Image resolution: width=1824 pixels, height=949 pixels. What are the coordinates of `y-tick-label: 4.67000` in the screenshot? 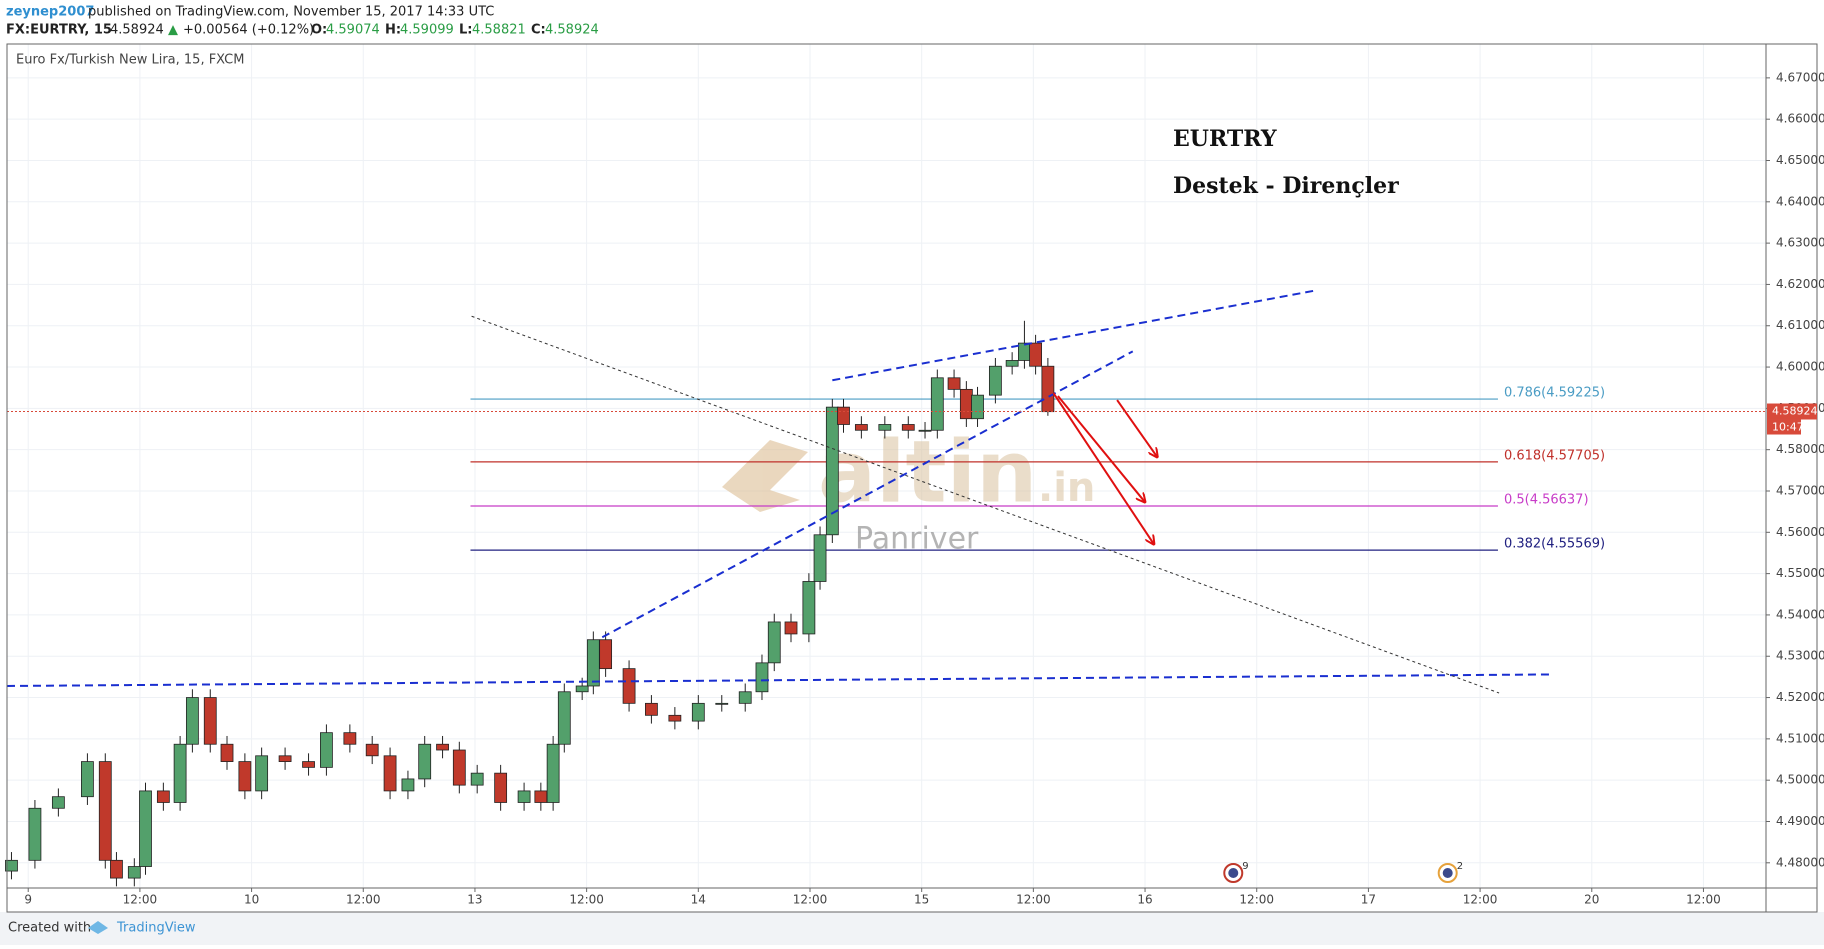 It's located at (1800, 77).